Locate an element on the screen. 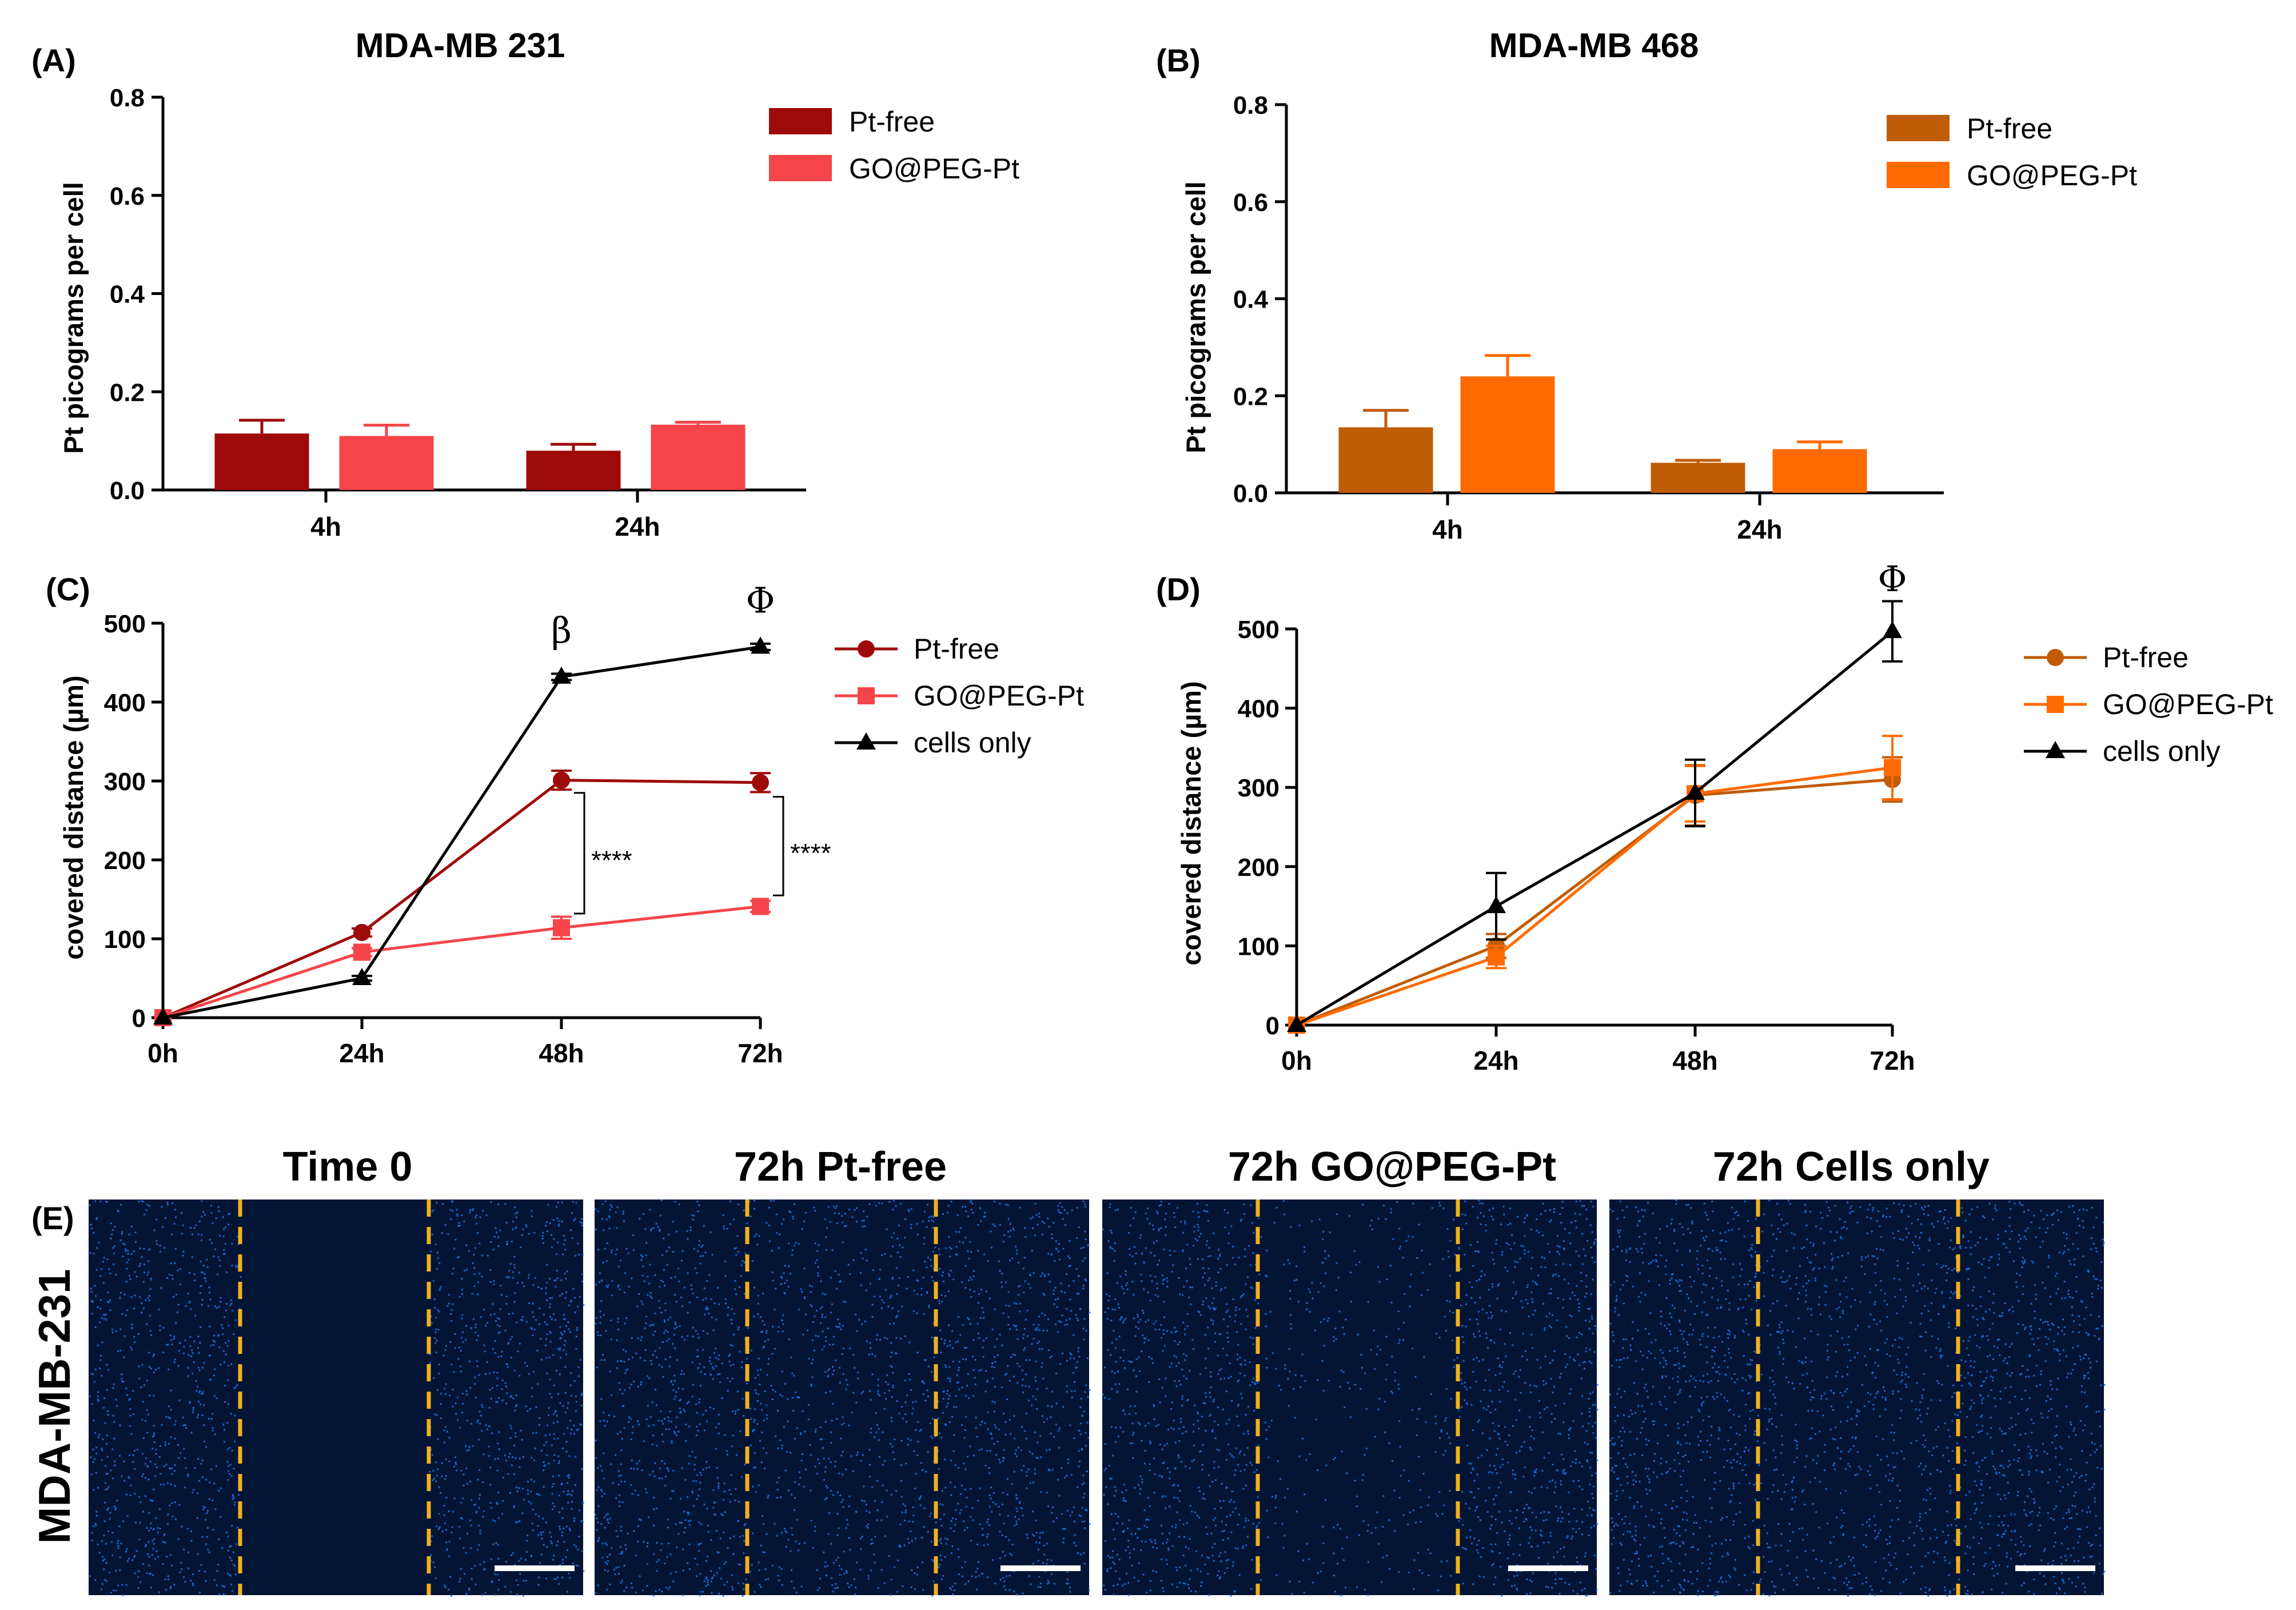 This screenshot has width=2296, height=1610. y-tick-label: 500 is located at coordinates (1259, 630).